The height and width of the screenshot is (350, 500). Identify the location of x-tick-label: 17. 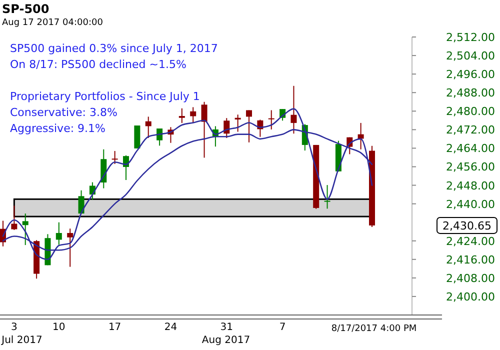
(115, 327).